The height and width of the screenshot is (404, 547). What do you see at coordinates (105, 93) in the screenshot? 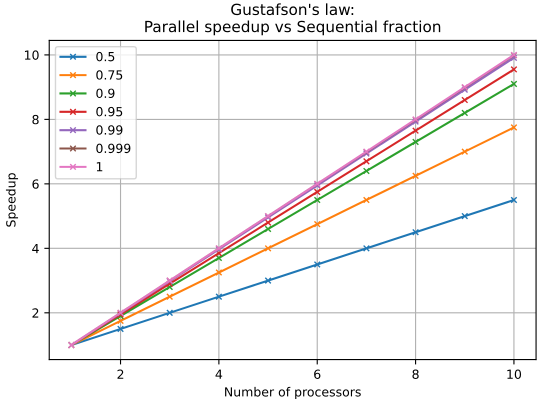
I see `legend-label: 0.9` at bounding box center [105, 93].